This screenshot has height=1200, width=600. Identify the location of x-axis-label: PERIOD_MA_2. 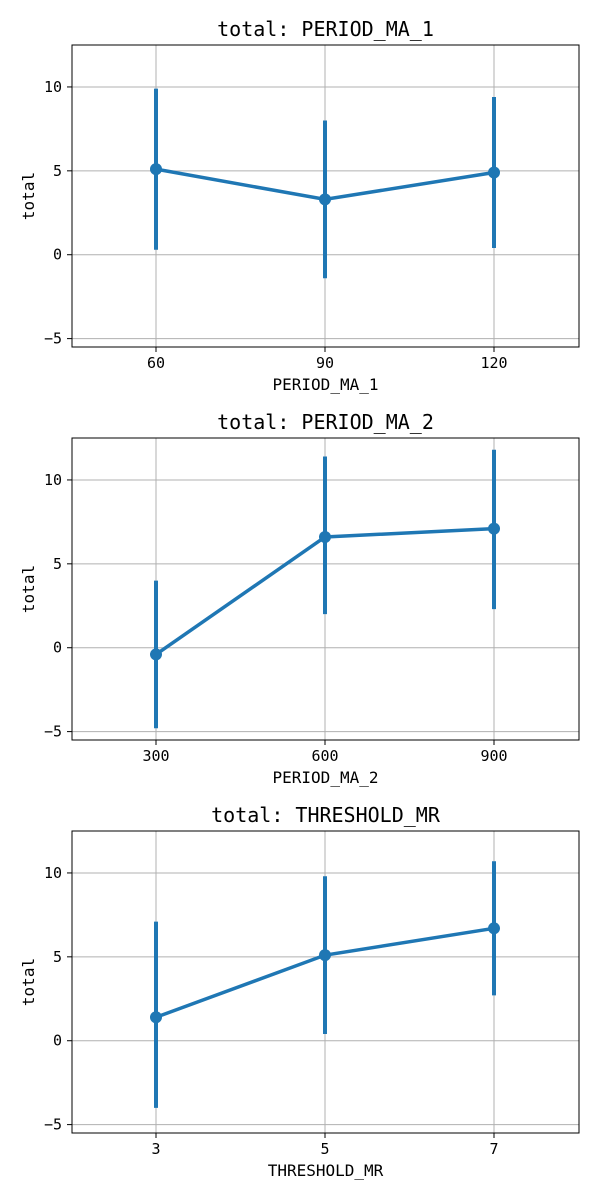
(326, 777).